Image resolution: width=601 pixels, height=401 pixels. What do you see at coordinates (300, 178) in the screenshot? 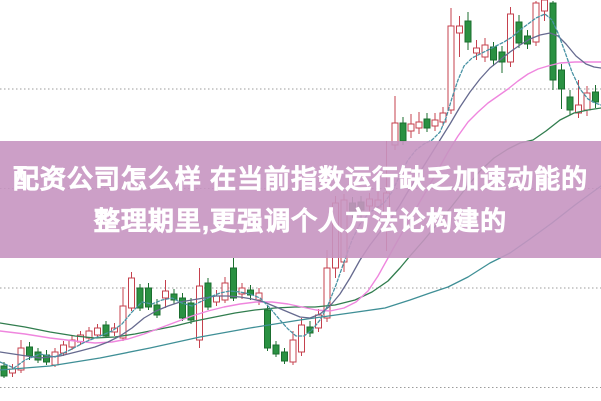
I see `banner-line-1: 配资公司怎么样 在当前指数运行缺乏加速动能的` at bounding box center [300, 178].